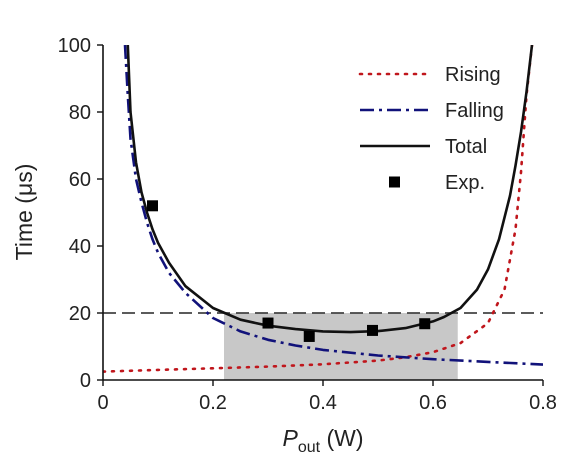  What do you see at coordinates (85, 381) in the screenshot?
I see `y-tick-label: 0` at bounding box center [85, 381].